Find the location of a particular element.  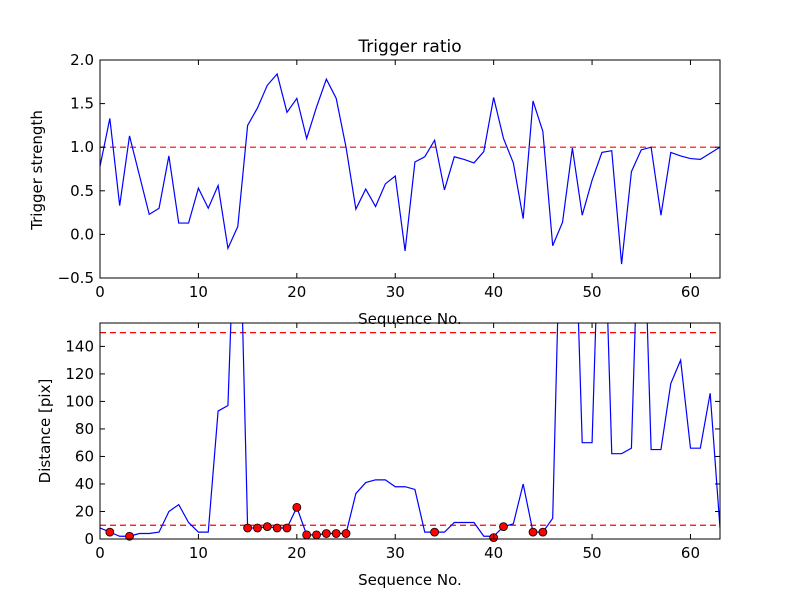

y-tick-label: 0.0 is located at coordinates (82, 234).